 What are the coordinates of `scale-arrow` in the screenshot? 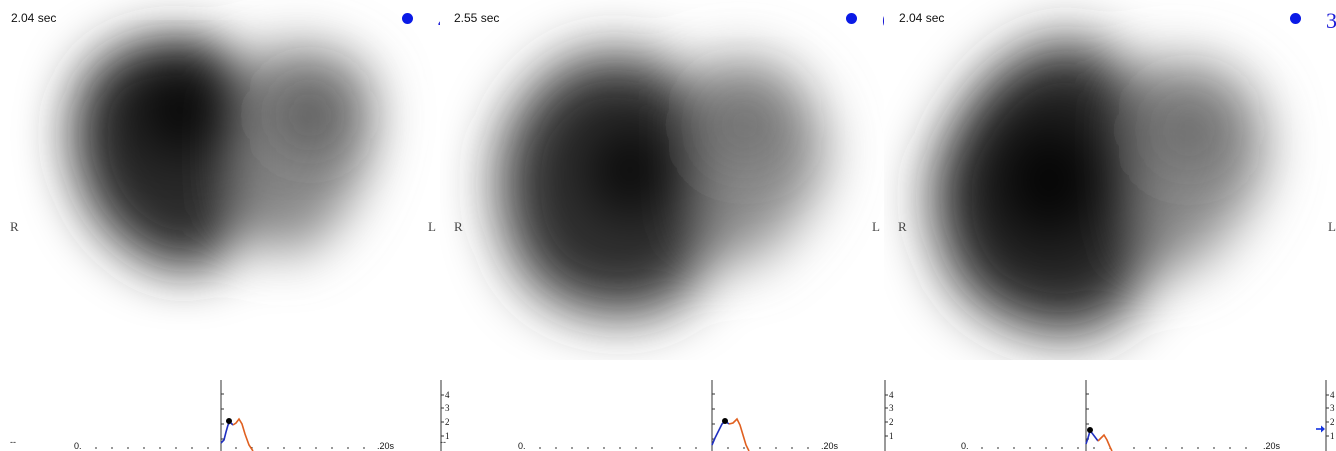 It's located at (1320, 429).